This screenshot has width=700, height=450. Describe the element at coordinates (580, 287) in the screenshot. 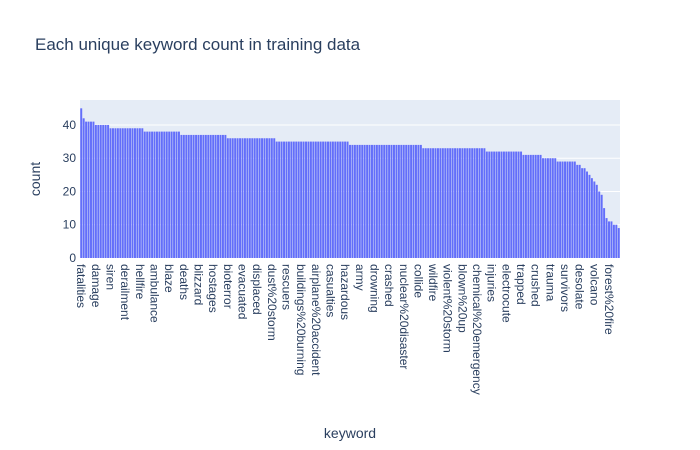

I see `x-tick-label: desolate` at that location.